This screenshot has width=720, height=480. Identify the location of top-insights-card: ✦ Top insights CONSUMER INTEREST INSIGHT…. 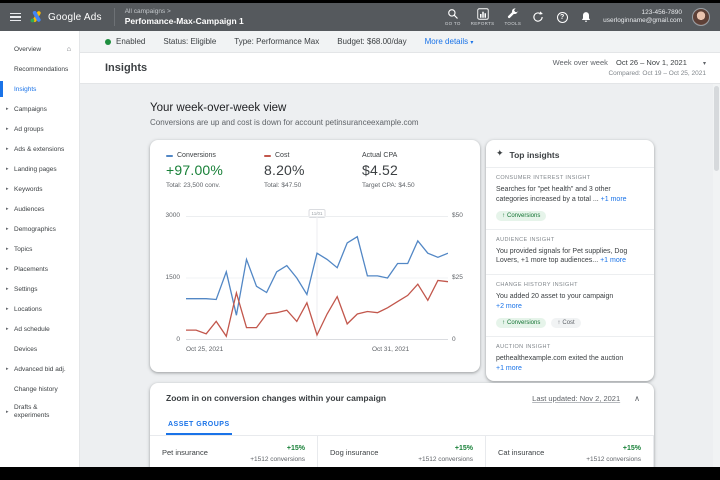
(570, 261).